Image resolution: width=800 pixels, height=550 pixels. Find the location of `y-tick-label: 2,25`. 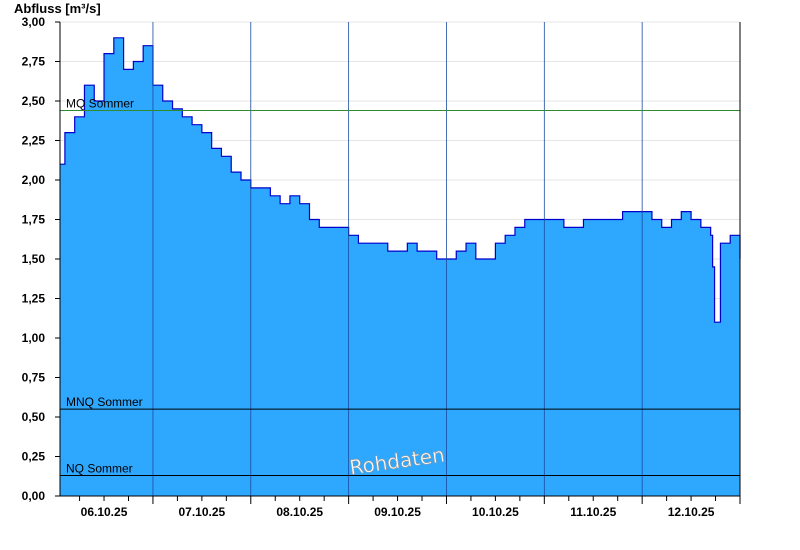

y-tick-label: 2,25 is located at coordinates (34, 141).